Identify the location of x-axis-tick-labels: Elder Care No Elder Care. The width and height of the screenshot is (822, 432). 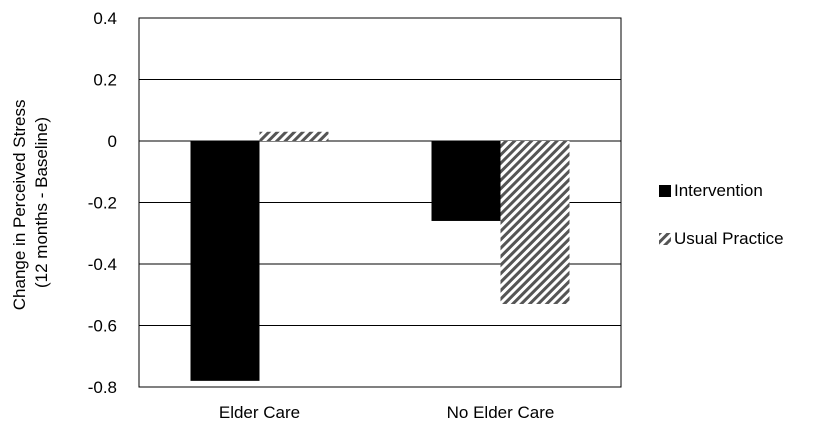
(386, 412).